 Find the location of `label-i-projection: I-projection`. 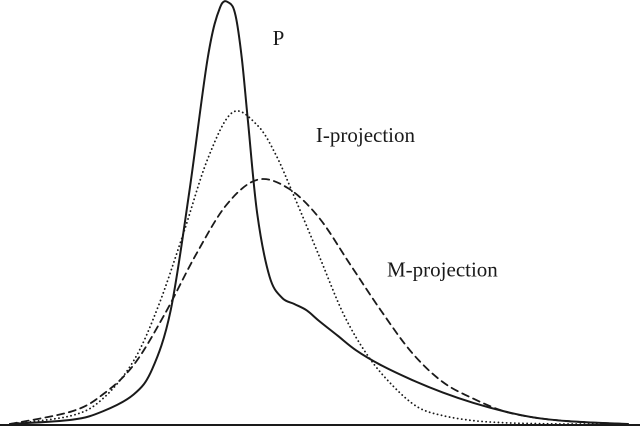

label-i-projection: I-projection is located at coordinates (366, 135).